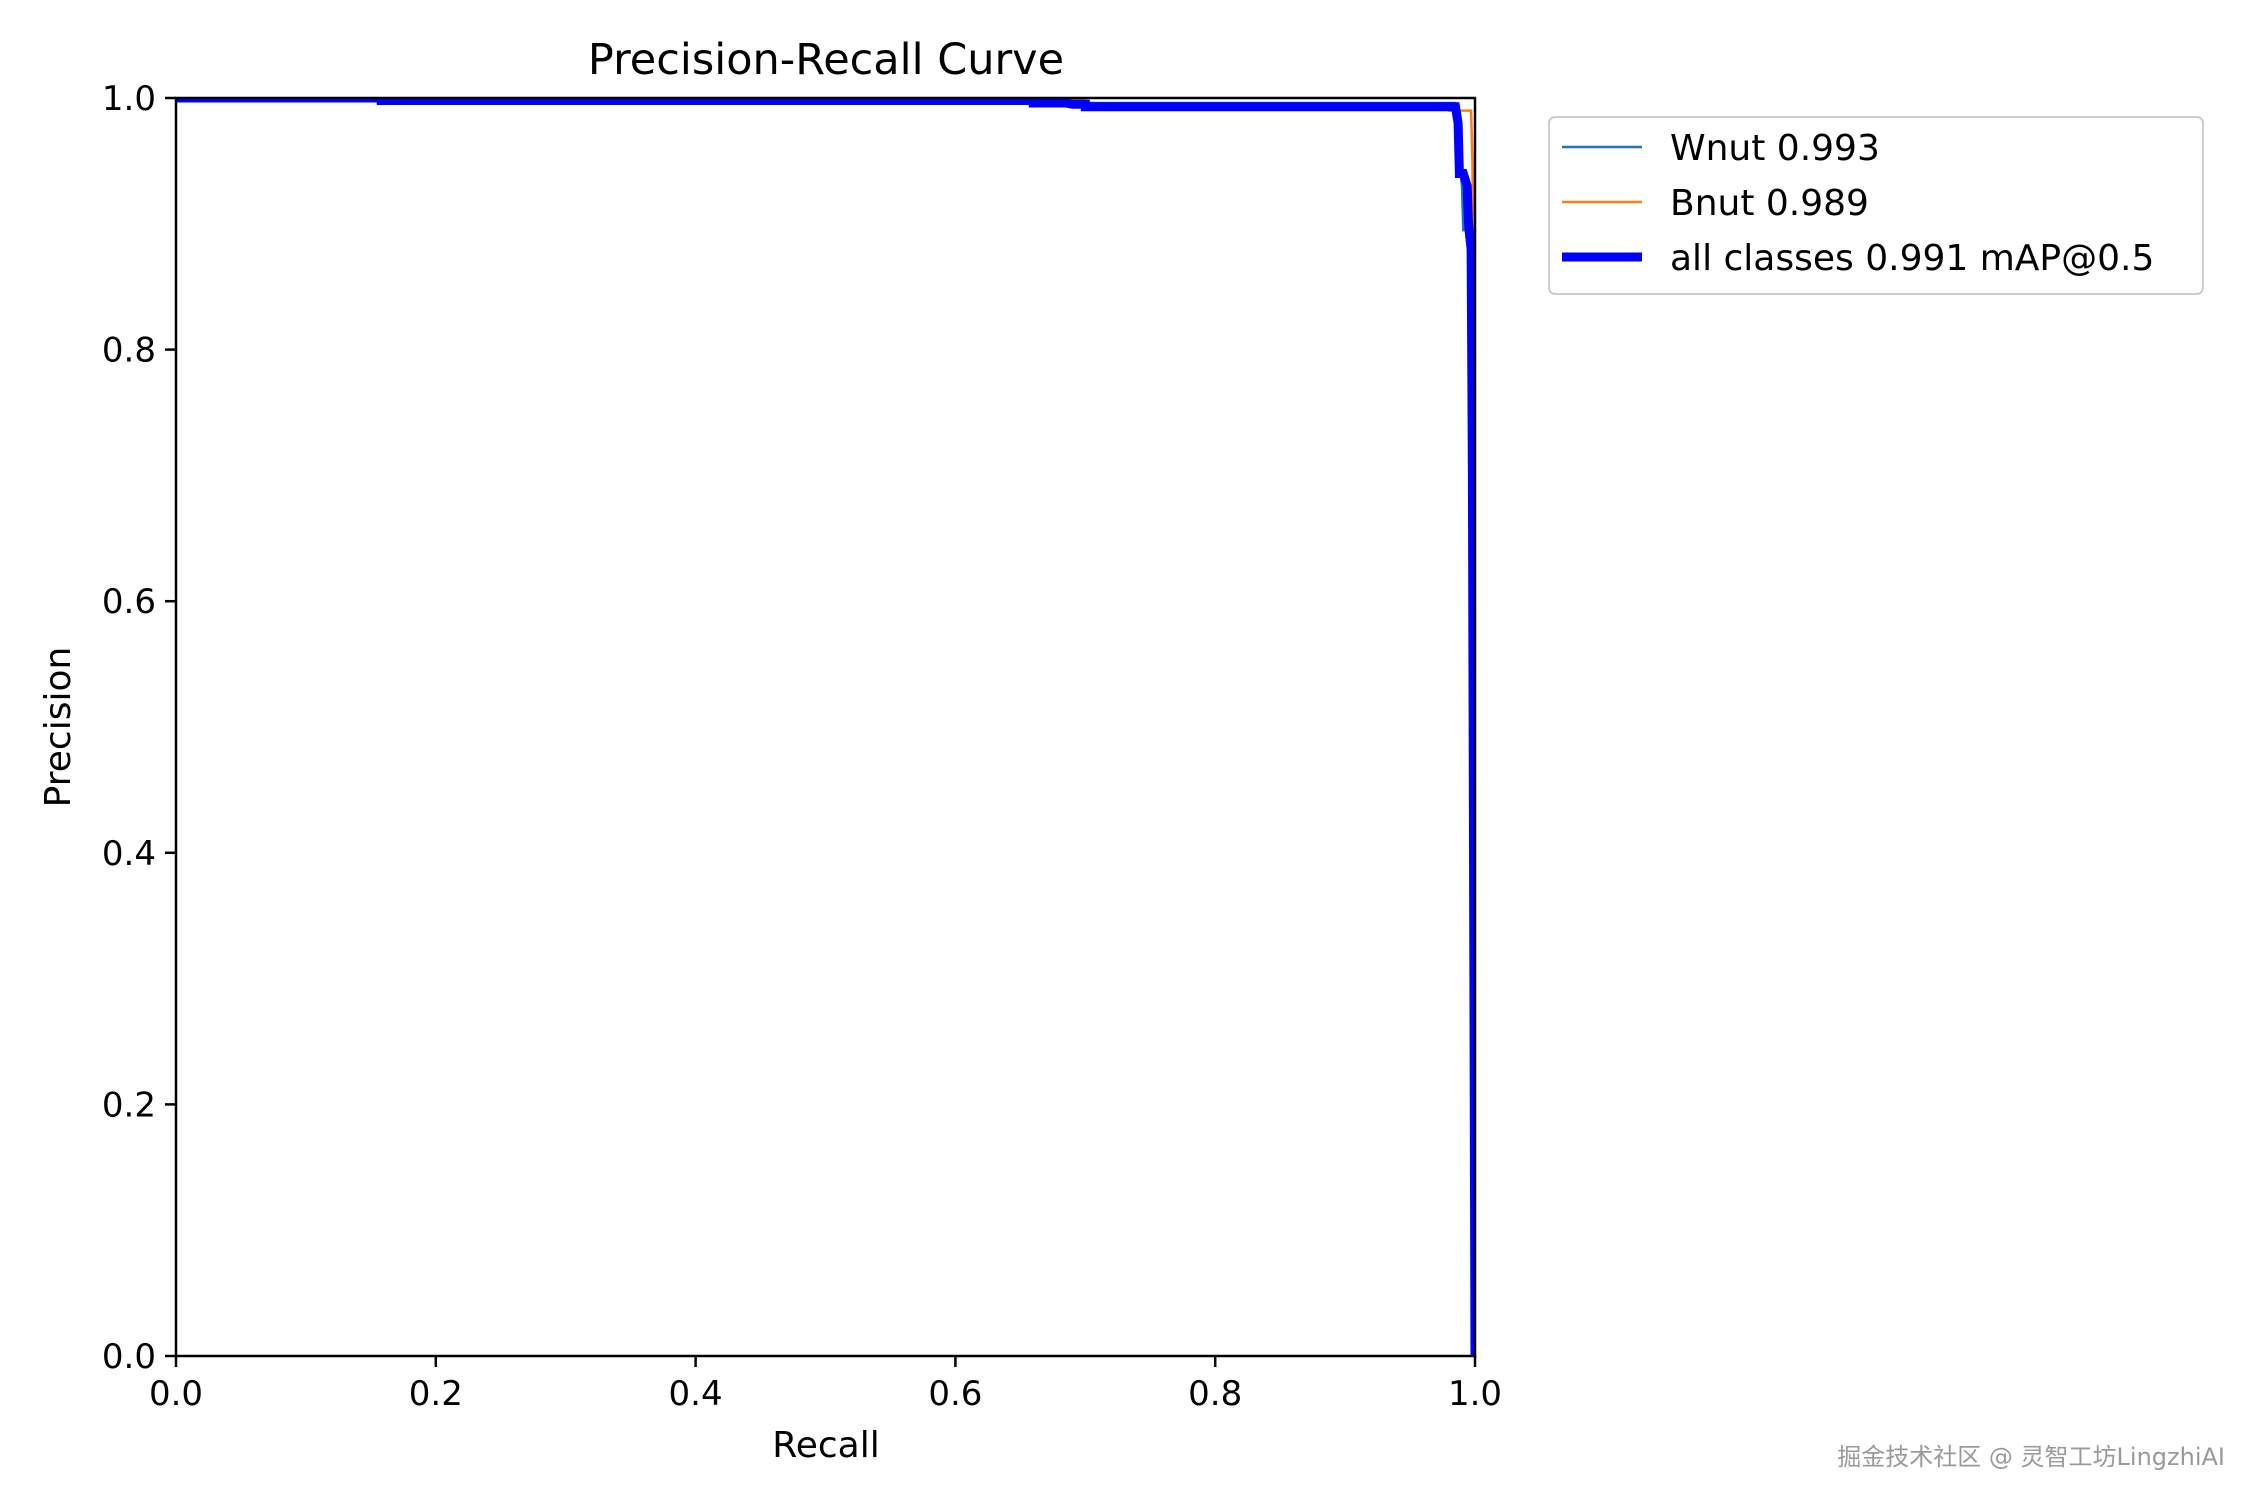 The width and height of the screenshot is (2250, 1500). I want to click on y-tick-label: 0.4, so click(129, 854).